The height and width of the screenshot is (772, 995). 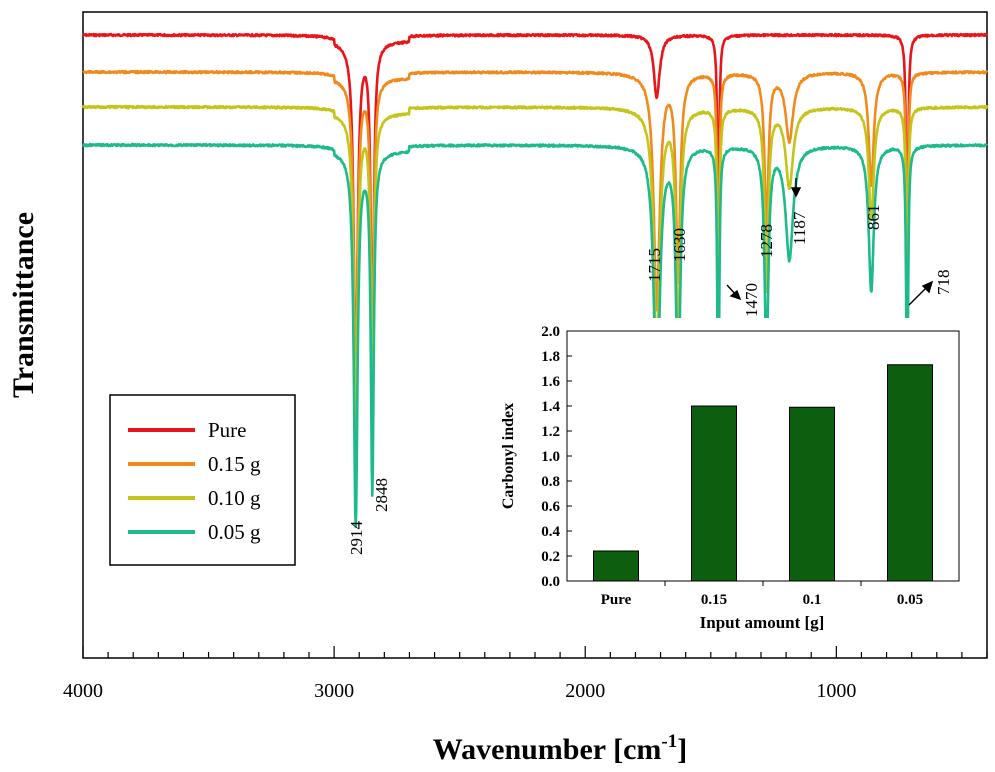 What do you see at coordinates (669, 741) in the screenshot?
I see `x-axis-title-superscript: -1` at bounding box center [669, 741].